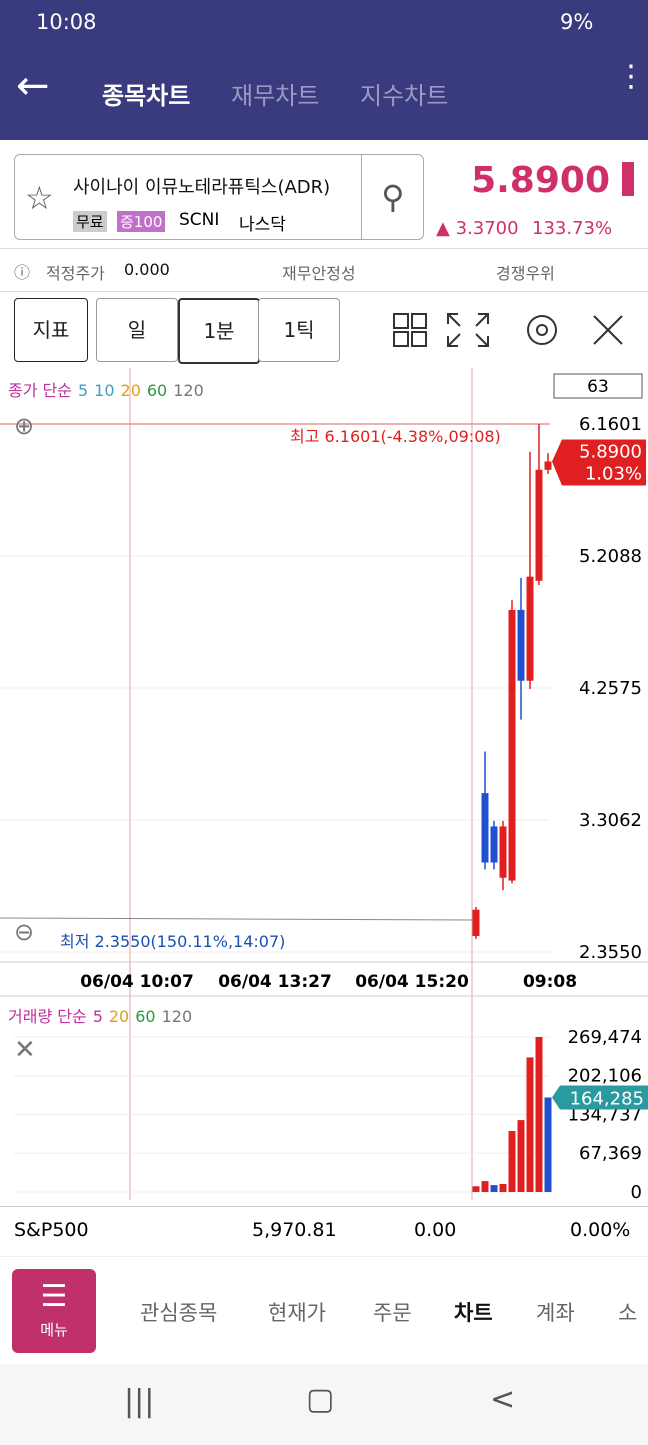 Image resolution: width=648 pixels, height=1445 pixels. I want to click on y-tick-label: 0, so click(636, 1192).